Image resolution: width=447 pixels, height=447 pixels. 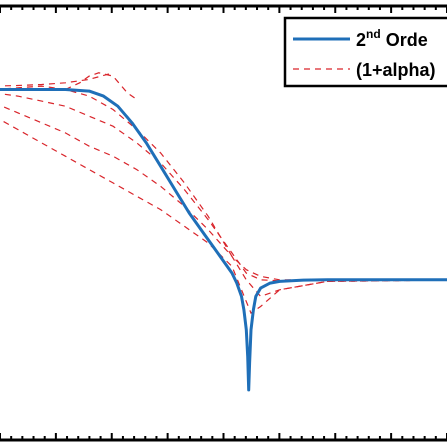 I want to click on legend-label-2nd-pre: 2, so click(x=361, y=40).